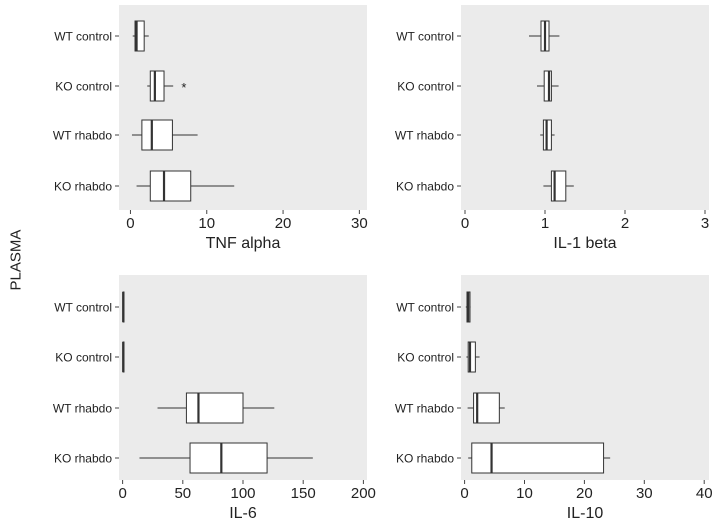 This screenshot has width=717, height=527. What do you see at coordinates (303, 493) in the screenshot?
I see `x-tick-label: 150` at bounding box center [303, 493].